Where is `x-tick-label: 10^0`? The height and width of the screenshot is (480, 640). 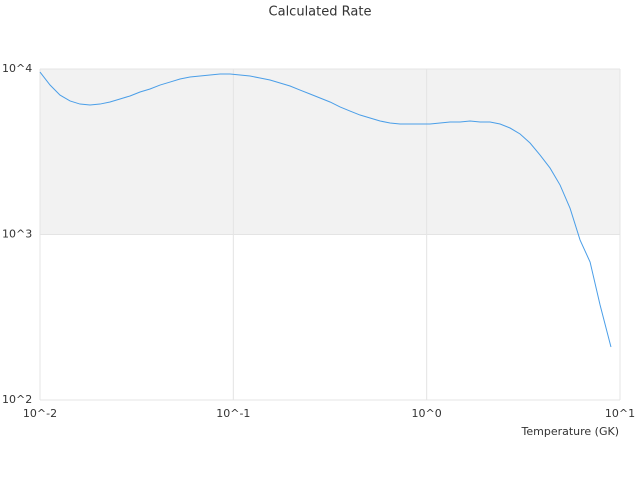
x-tick-label: 10^0 is located at coordinates (427, 413).